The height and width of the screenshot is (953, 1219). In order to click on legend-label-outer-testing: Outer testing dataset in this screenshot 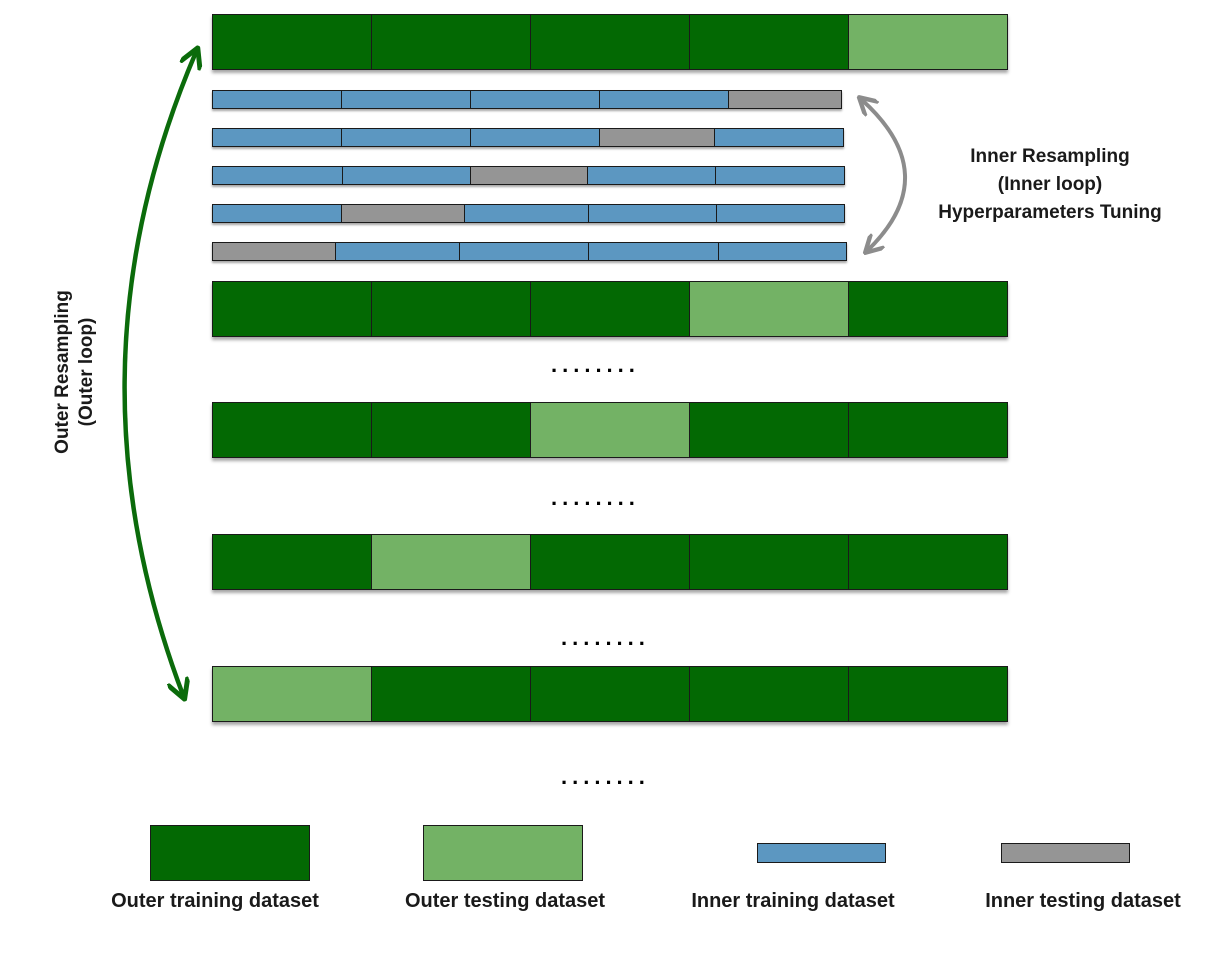, I will do `click(505, 901)`.